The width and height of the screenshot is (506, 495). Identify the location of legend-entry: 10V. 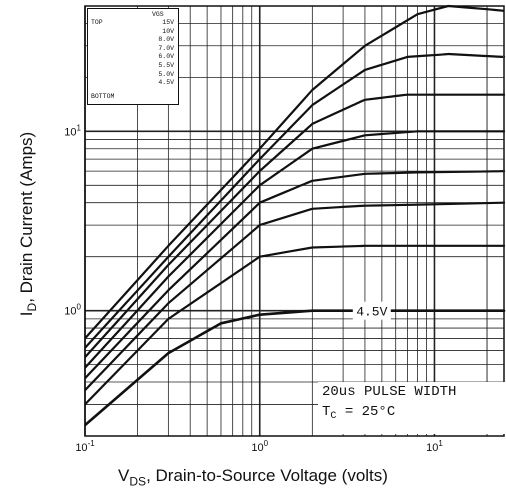
(168, 31).